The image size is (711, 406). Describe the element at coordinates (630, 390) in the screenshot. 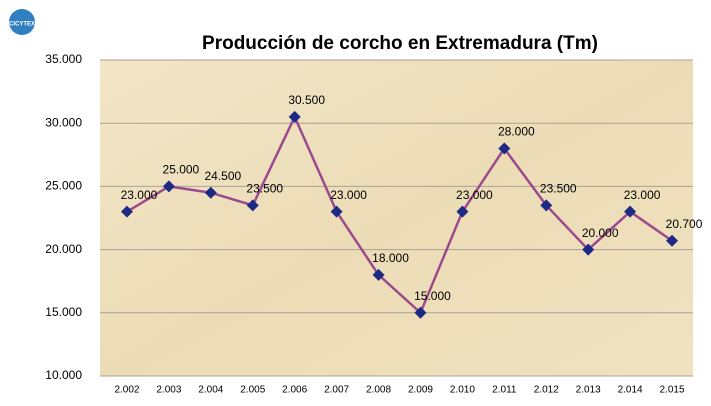

I see `x-tick-label: 2.014` at that location.